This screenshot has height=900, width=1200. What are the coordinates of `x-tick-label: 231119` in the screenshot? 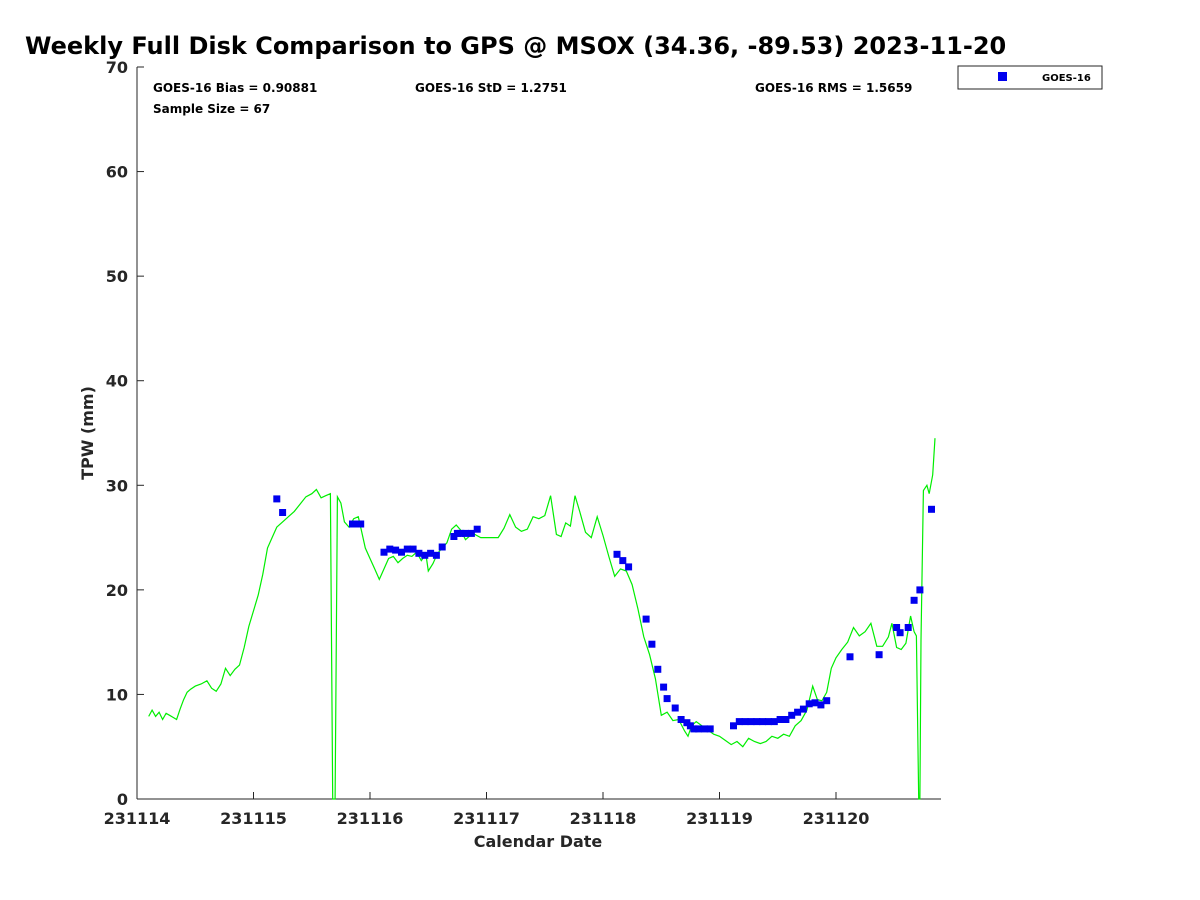 It's located at (719, 818).